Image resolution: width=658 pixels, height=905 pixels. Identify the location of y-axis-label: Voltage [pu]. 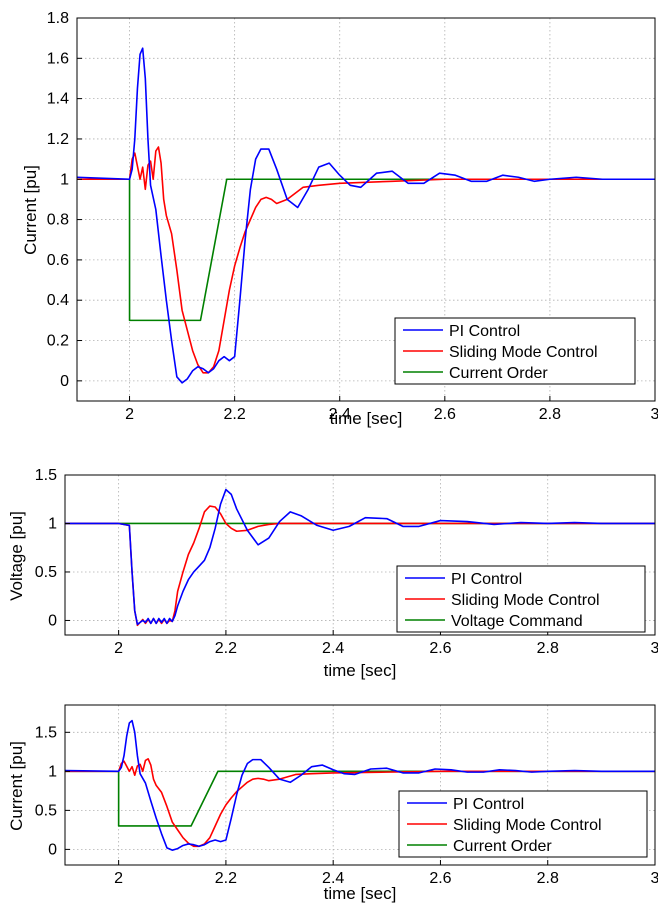
(16, 556).